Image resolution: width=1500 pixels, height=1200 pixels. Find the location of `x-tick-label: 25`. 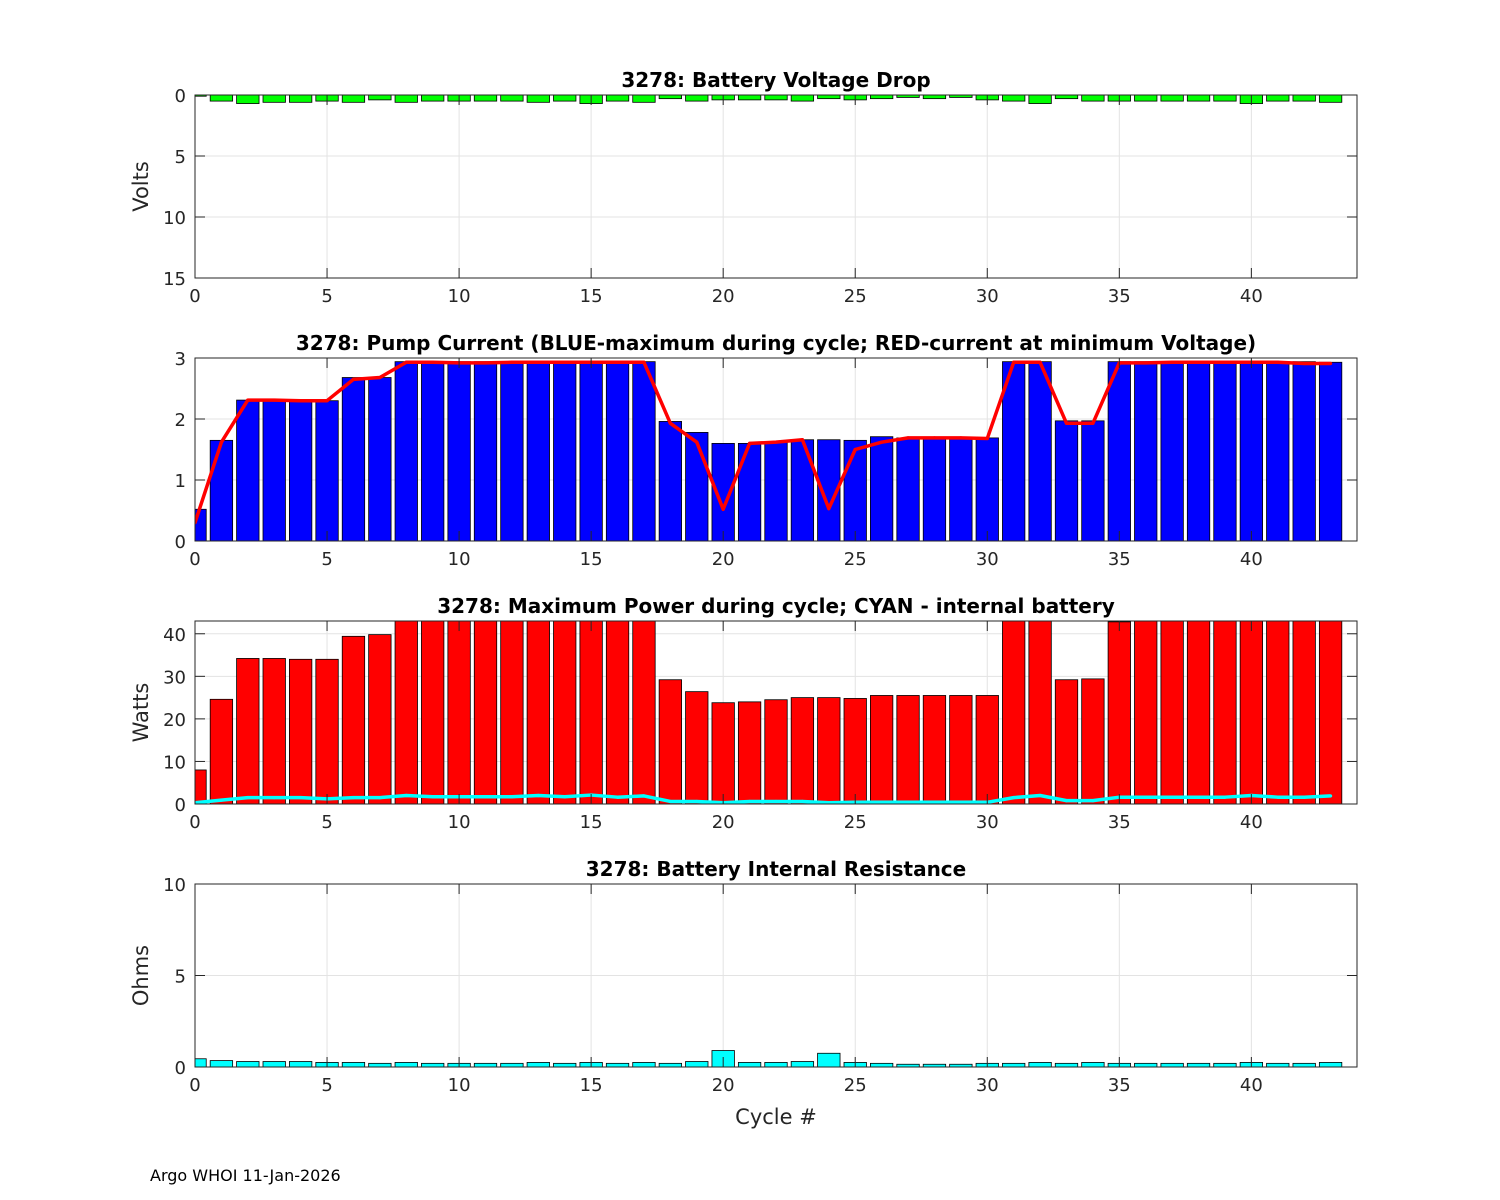

x-tick-label: 25 is located at coordinates (855, 822).